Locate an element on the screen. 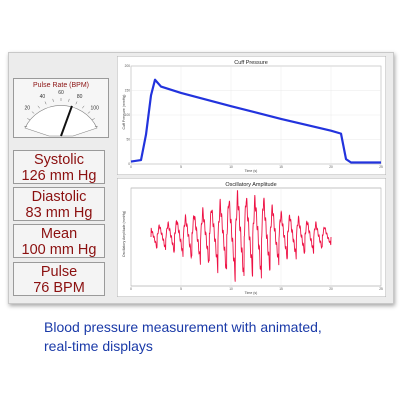 Image resolution: width=400 pixels, height=400 pixels. gauge-scale-label: 80 is located at coordinates (80, 97).